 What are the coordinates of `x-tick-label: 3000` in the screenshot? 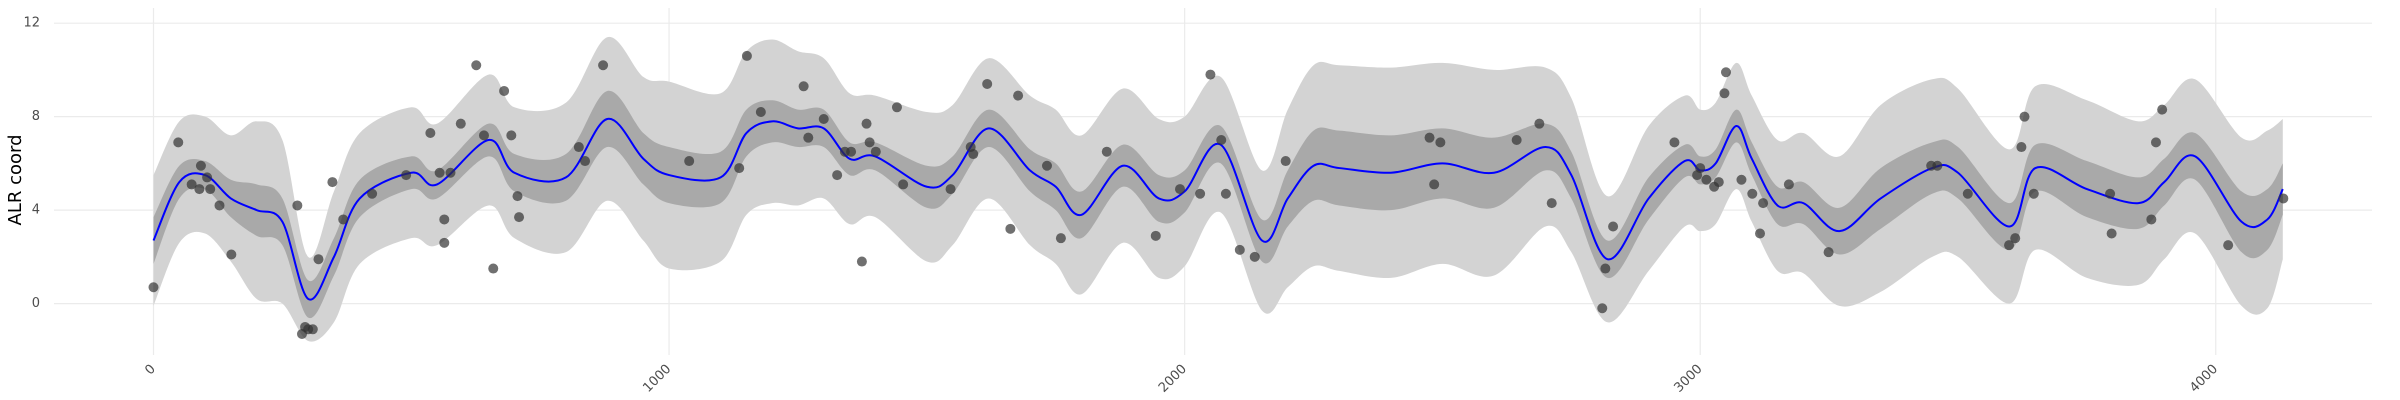 It's located at (1689, 379).